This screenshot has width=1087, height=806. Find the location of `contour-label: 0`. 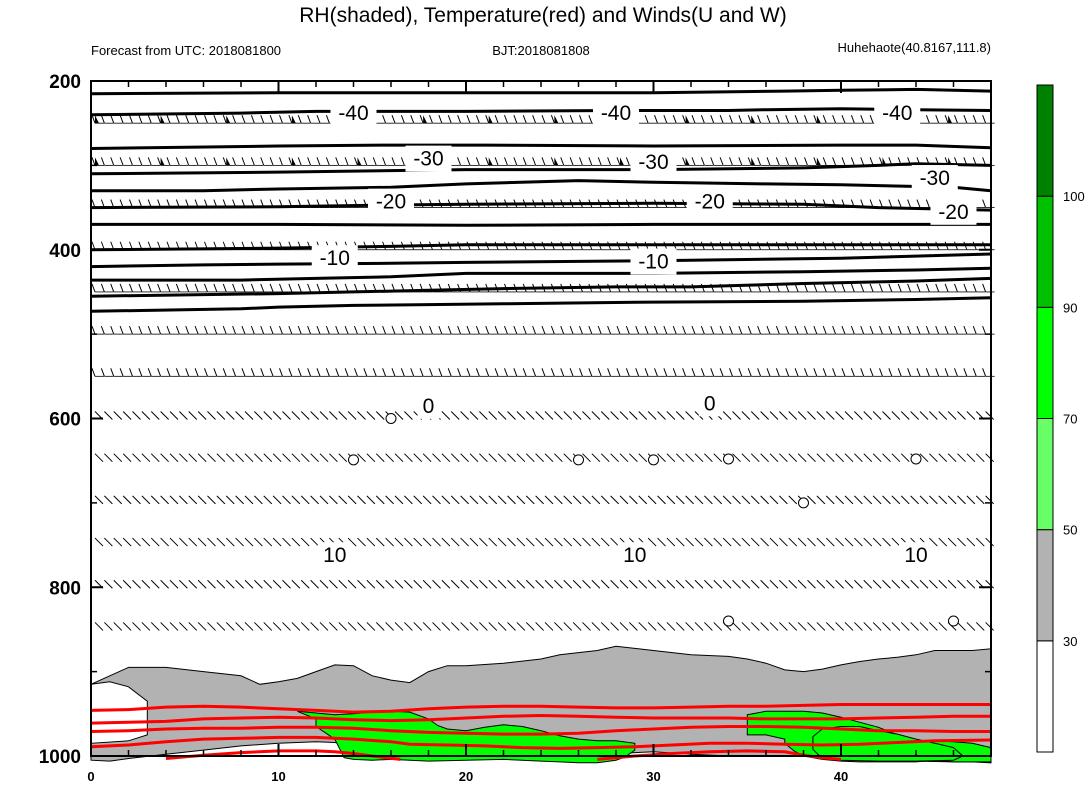

contour-label: 0 is located at coordinates (429, 406).